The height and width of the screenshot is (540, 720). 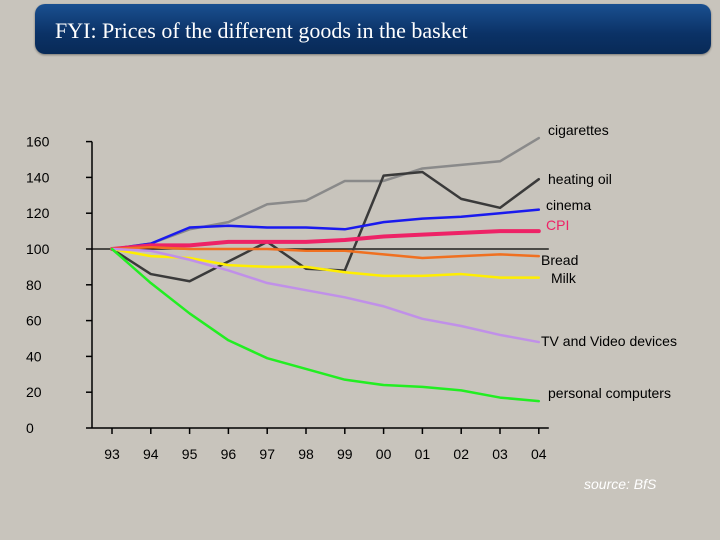 What do you see at coordinates (190, 454) in the screenshot?
I see `x-tick-label: 95` at bounding box center [190, 454].